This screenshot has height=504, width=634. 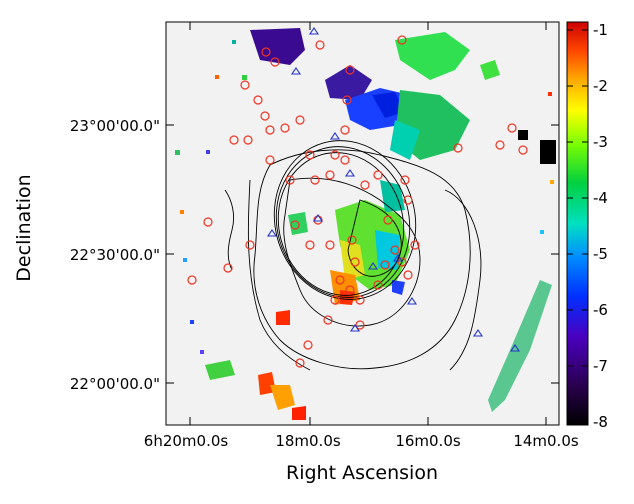 What do you see at coordinates (348, 82) in the screenshot?
I see `patch-purple-top` at bounding box center [348, 82].